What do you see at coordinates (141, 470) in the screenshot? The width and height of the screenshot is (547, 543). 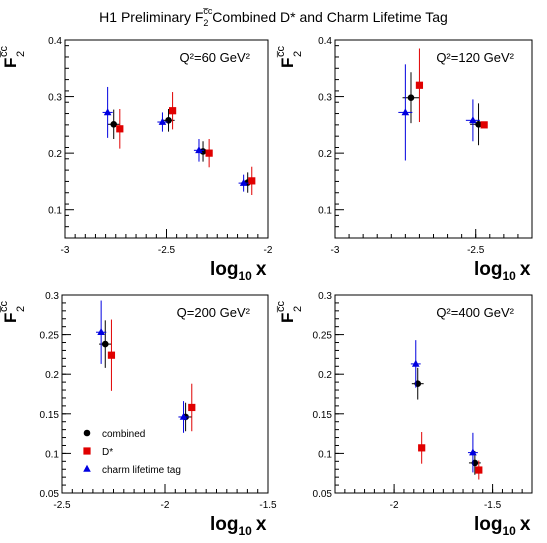 I see `legend-label: charm lifetime tag` at bounding box center [141, 470].